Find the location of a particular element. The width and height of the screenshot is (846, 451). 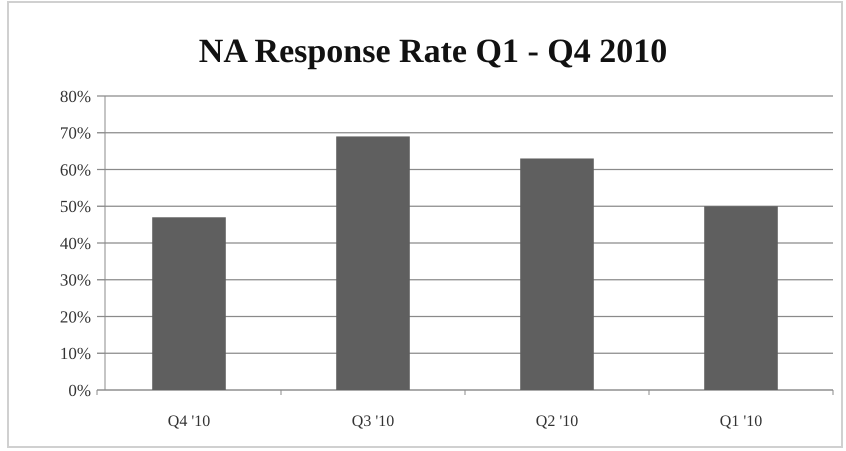

y-tick-label: 70% is located at coordinates (75, 133).